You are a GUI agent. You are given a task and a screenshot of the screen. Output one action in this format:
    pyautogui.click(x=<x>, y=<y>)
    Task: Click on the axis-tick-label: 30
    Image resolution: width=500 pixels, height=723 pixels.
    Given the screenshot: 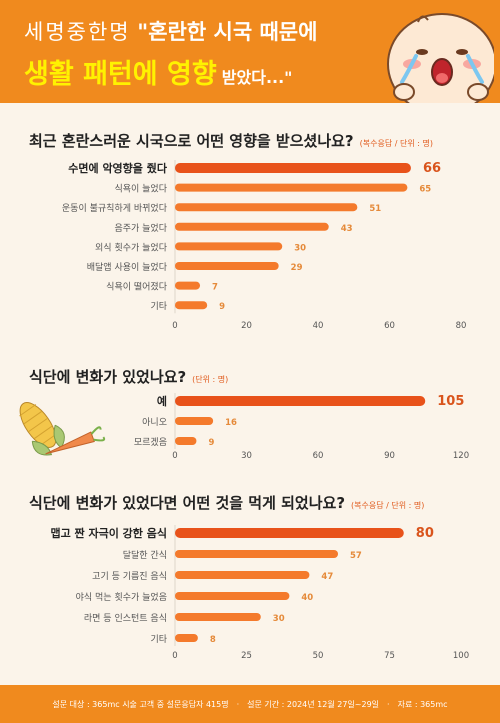 What is the action you would take?
    pyautogui.click(x=246, y=456)
    